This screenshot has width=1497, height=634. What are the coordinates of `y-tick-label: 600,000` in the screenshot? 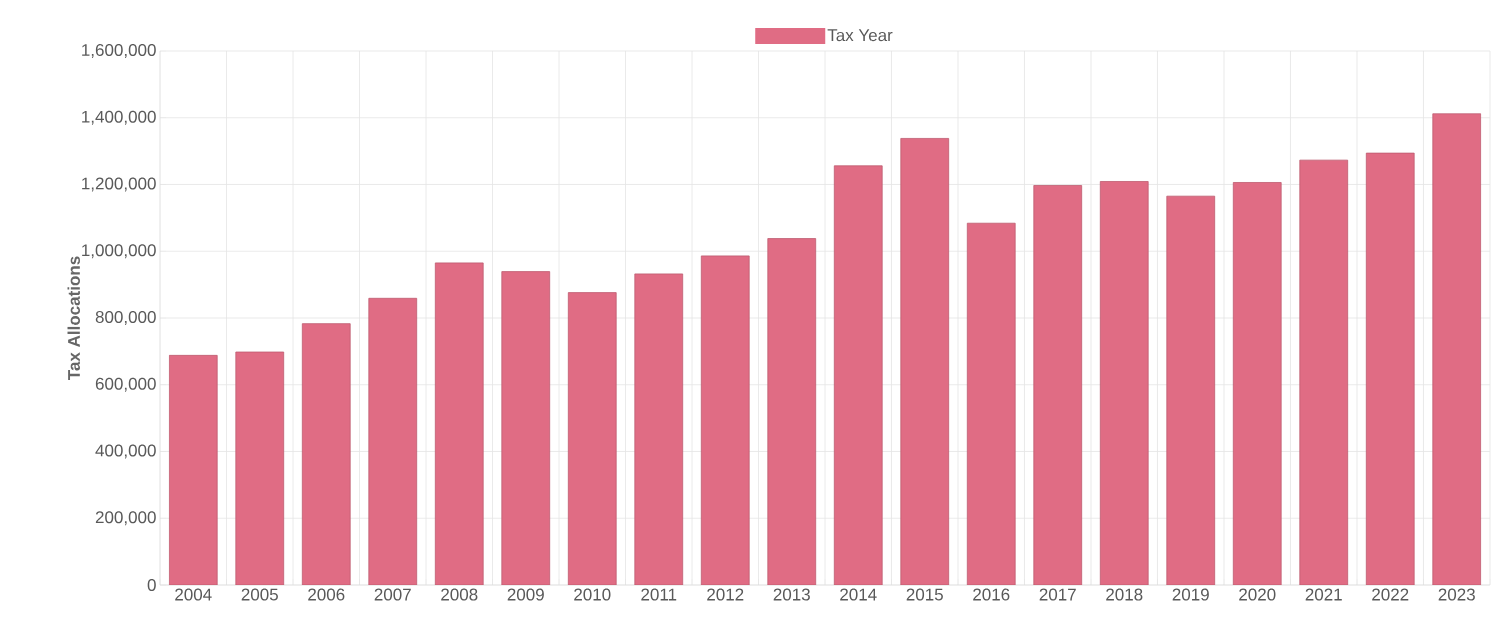 It's located at (125, 384).